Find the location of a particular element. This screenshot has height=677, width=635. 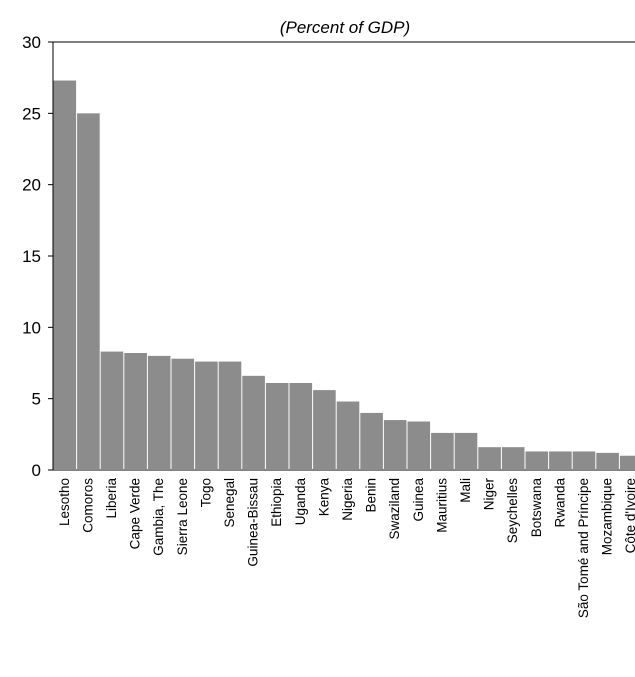

x-tick-label: Gambia, The is located at coordinates (158, 517).